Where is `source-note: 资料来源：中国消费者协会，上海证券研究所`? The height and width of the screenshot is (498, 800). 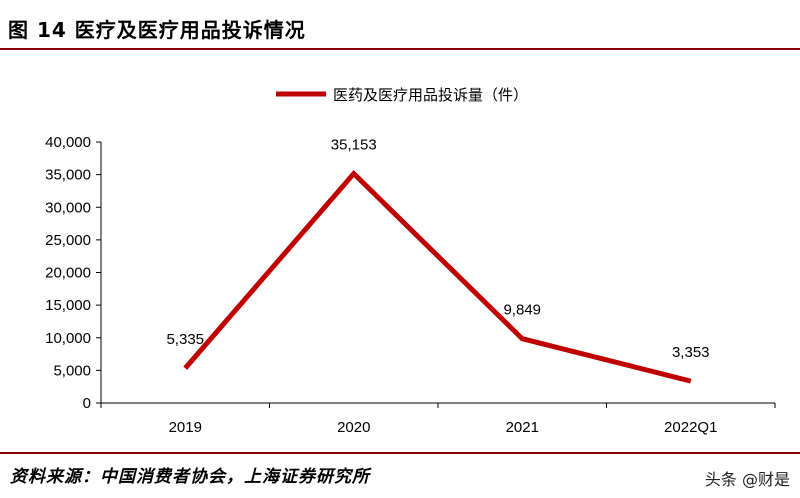
source-note: 资料来源：中国消费者协会，上海证券研究所 is located at coordinates (190, 477).